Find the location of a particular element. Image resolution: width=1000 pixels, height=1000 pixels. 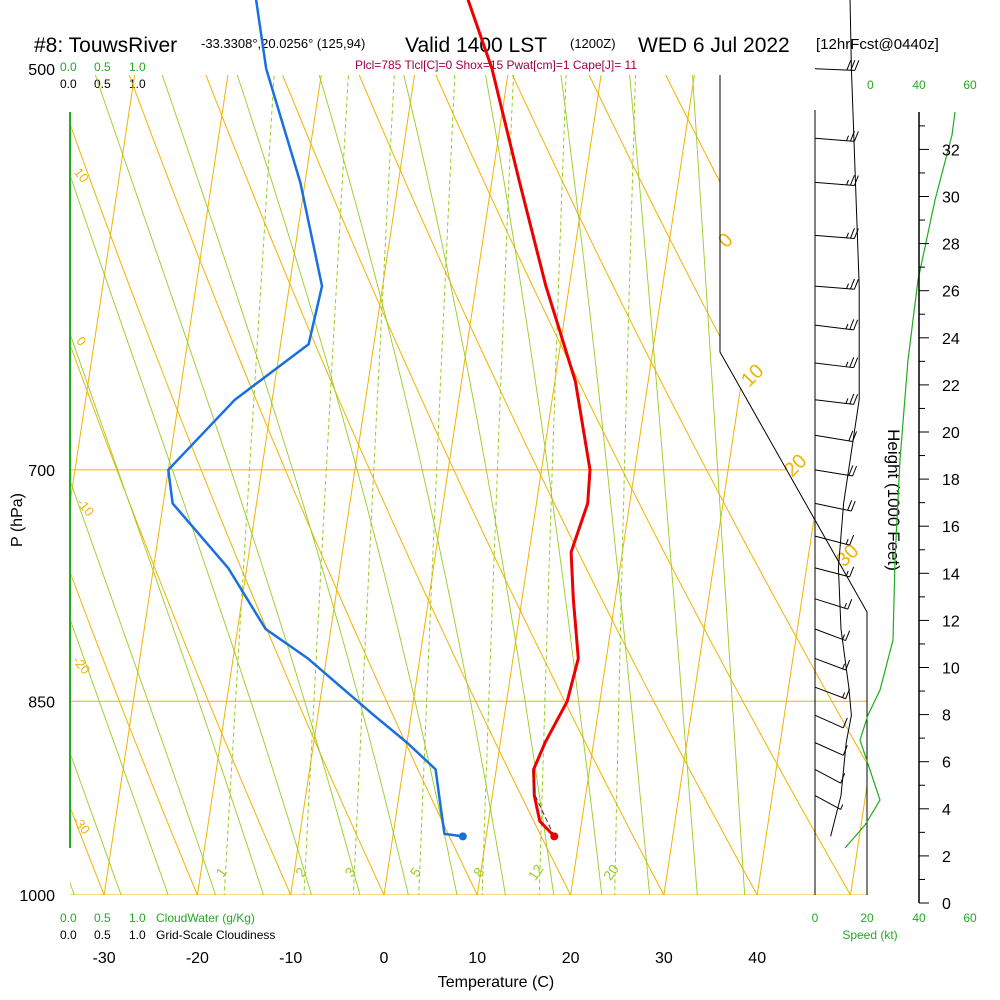

pressure-tick-label: 700 is located at coordinates (41, 471).